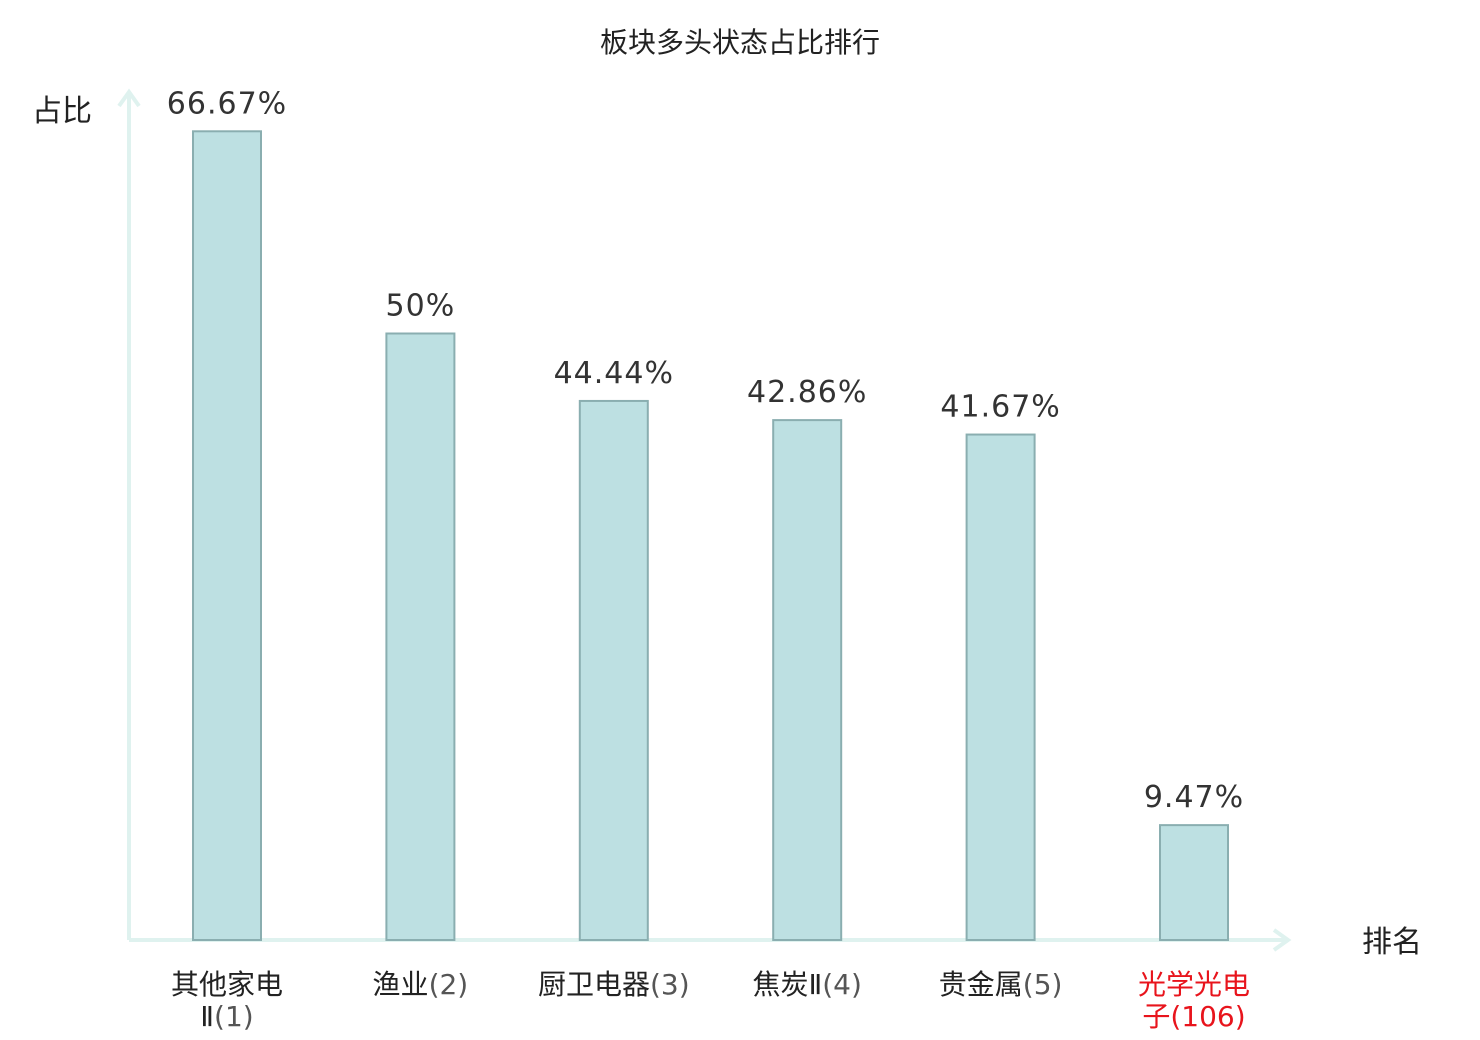  I want to click on value-label-4: 42.86%, so click(807, 392).